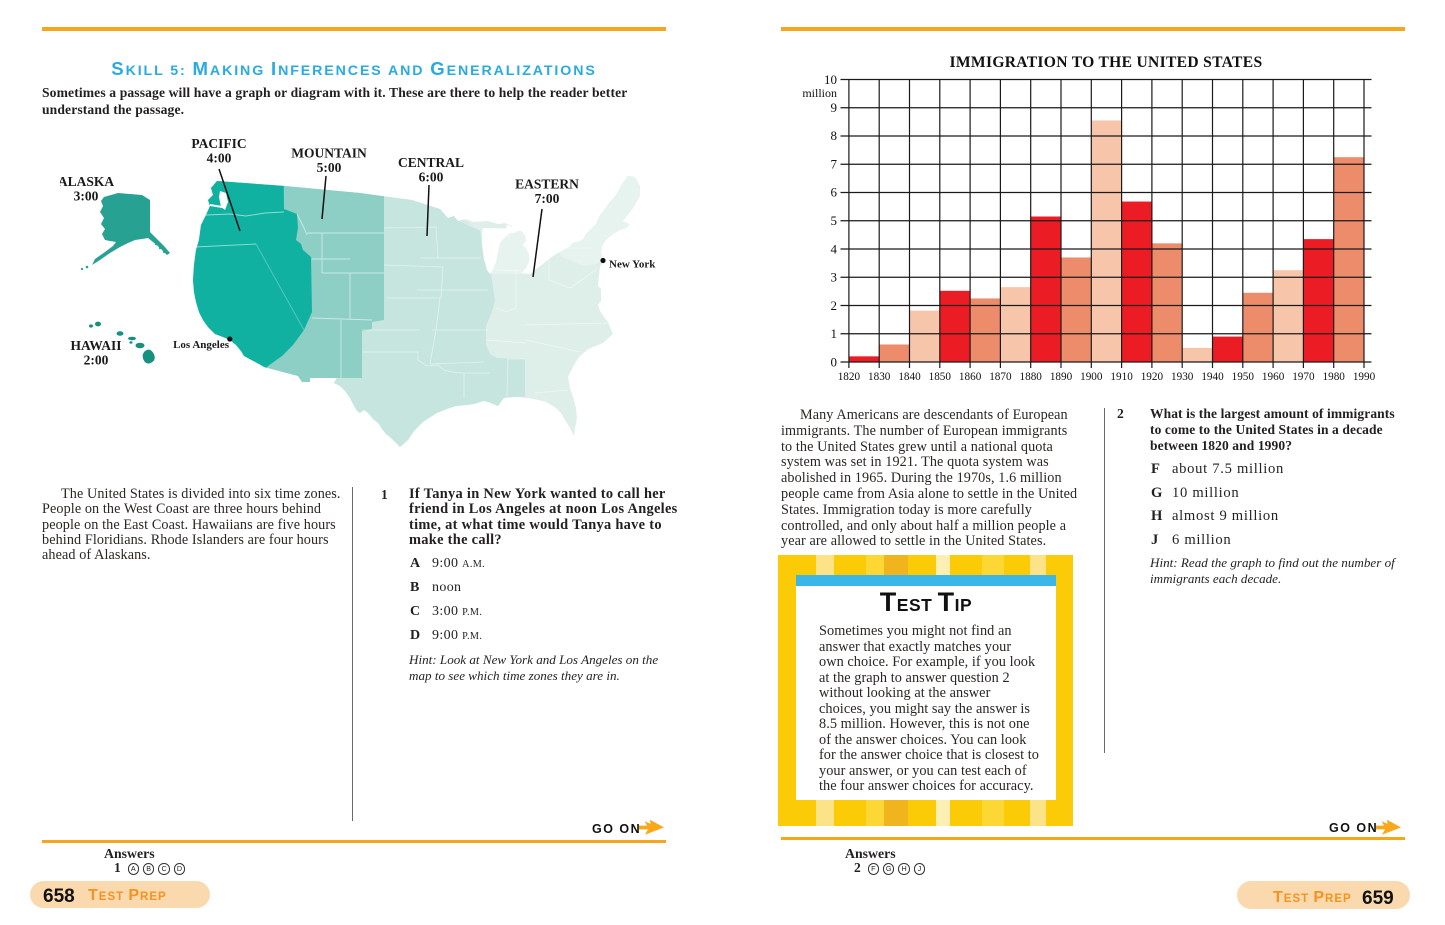 Image resolution: width=1445 pixels, height=925 pixels. What do you see at coordinates (940, 377) in the screenshot?
I see `svg-text: 1850` at bounding box center [940, 377].